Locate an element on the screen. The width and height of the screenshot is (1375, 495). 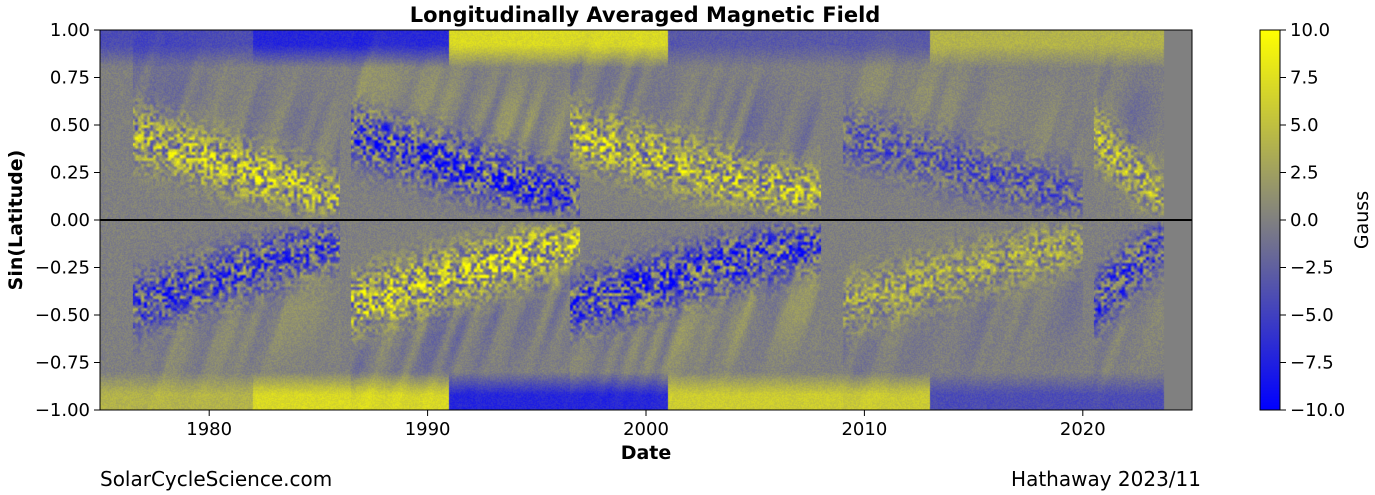
y-tick-label: −1.00 is located at coordinates (62, 410).